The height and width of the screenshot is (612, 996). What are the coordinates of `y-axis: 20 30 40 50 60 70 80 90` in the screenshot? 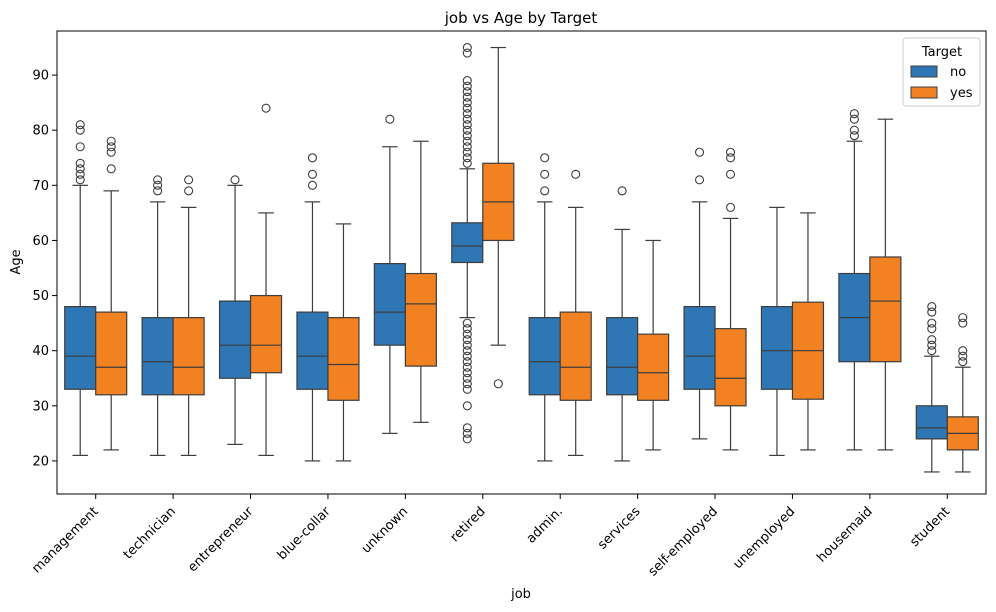 It's located at (44, 269).